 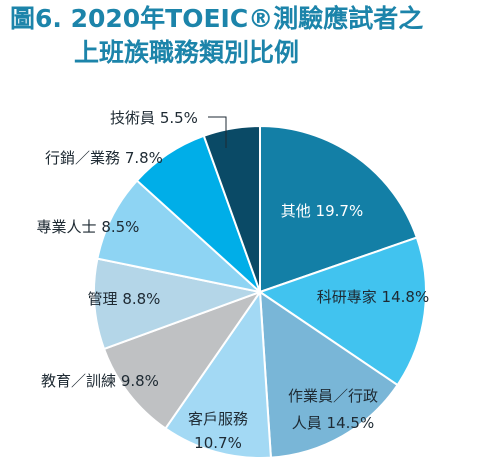 What do you see at coordinates (328, 374) in the screenshot?
I see `pie-slice-operator-admin` at bounding box center [328, 374].